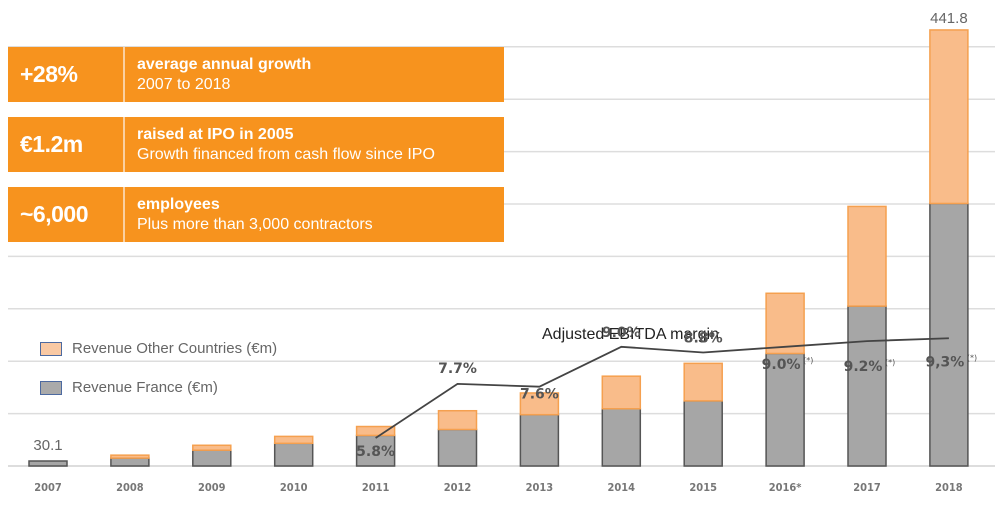  I want to click on legend-item-france: Revenue France (€m), so click(129, 387).